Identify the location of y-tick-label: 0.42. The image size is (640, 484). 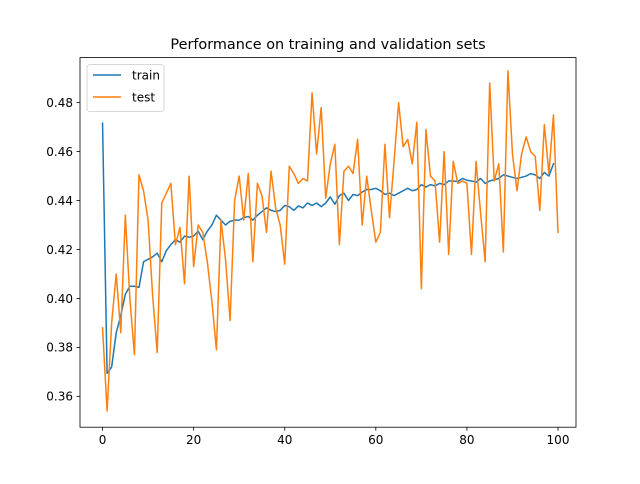
(59, 250).